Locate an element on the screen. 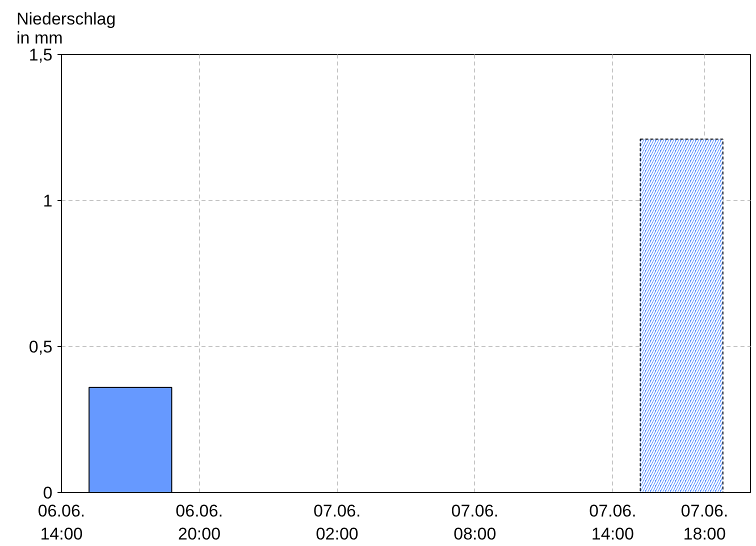 The height and width of the screenshot is (546, 756). x-tick-label: 06.06. 20:00 is located at coordinates (199, 523).